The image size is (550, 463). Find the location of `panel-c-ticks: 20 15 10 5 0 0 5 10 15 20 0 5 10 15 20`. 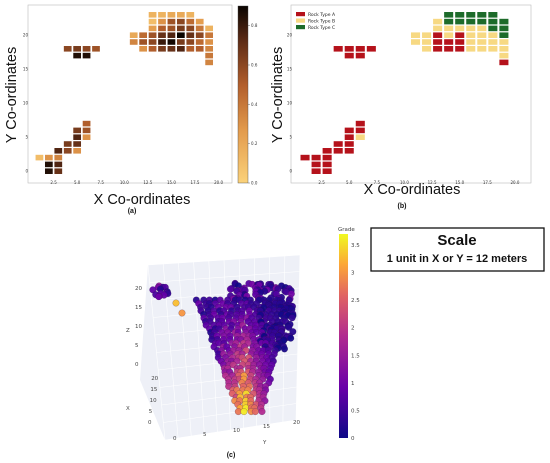

panel-c-ticks: 20 15 10 5 0 0 5 10 15 20 0 5 10 15 20 is located at coordinates (217, 364).